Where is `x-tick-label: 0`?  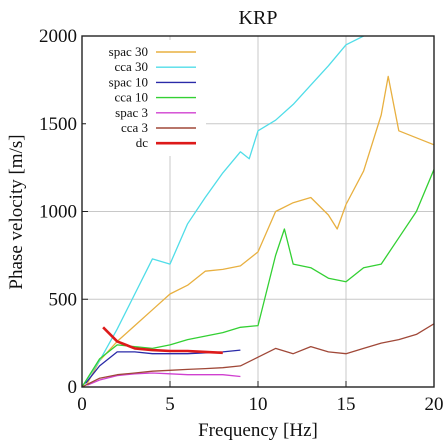 x-tick-label: 0 is located at coordinates (82, 404).